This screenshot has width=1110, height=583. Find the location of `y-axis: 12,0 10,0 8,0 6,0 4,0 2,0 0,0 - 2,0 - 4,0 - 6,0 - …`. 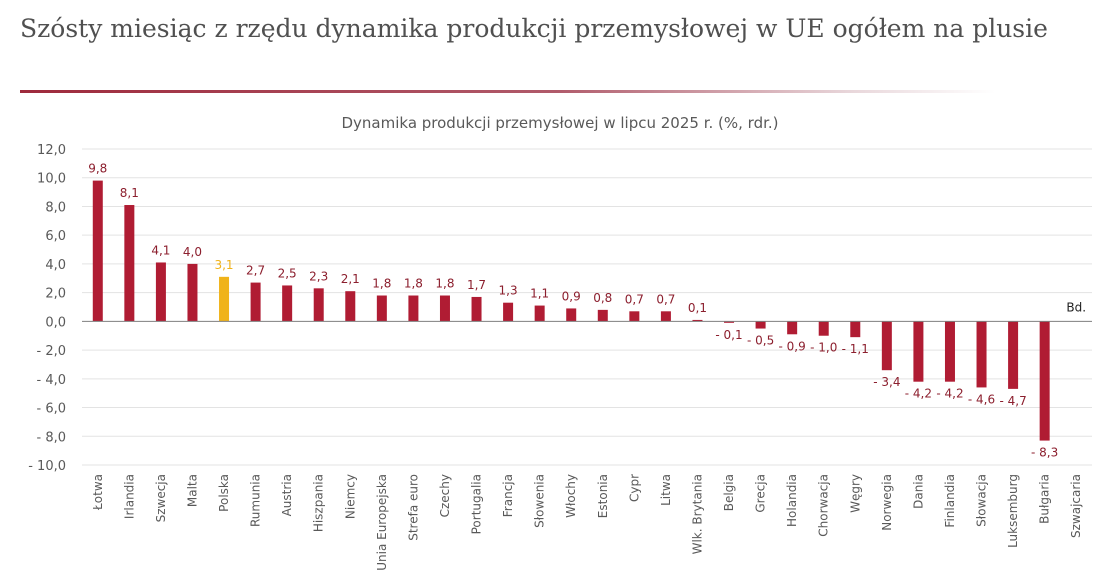

y-axis: 12,0 10,0 8,0 6,0 4,0 2,0 0,0 - 2,0 - 4,0 - 6,0 - … is located at coordinates (47, 308).